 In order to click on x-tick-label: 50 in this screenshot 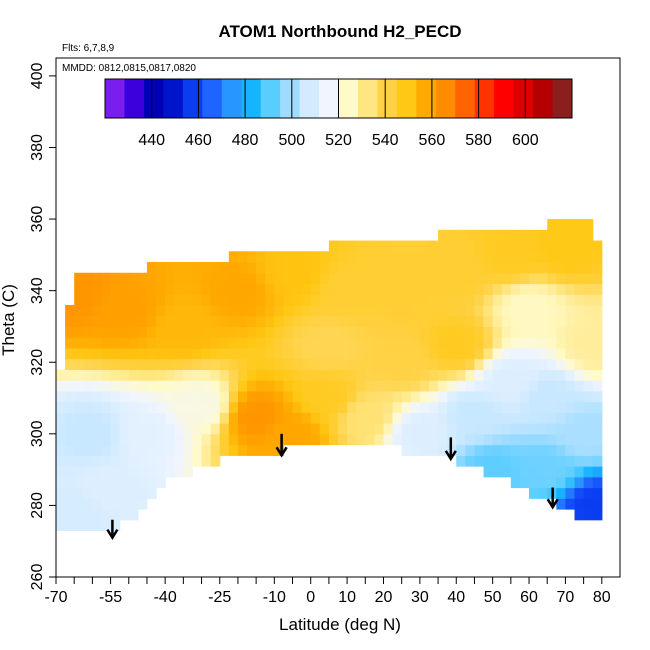, I will do `click(493, 597)`.